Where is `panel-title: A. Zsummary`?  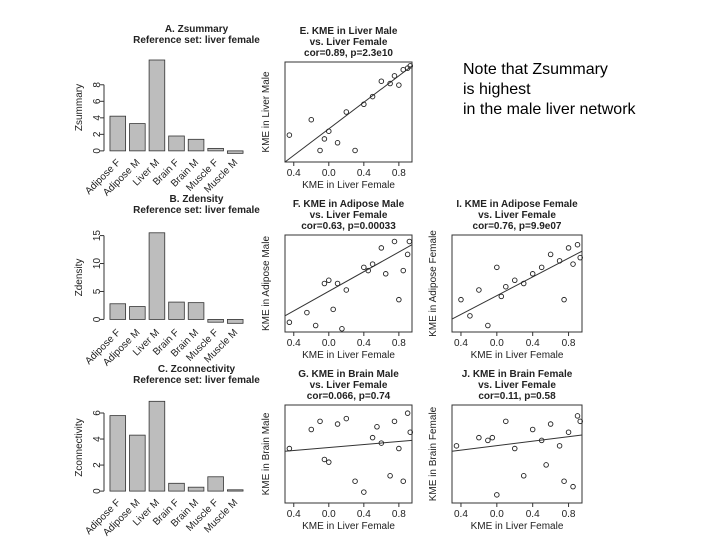
panel-title: A. Zsummary is located at coordinates (197, 29).